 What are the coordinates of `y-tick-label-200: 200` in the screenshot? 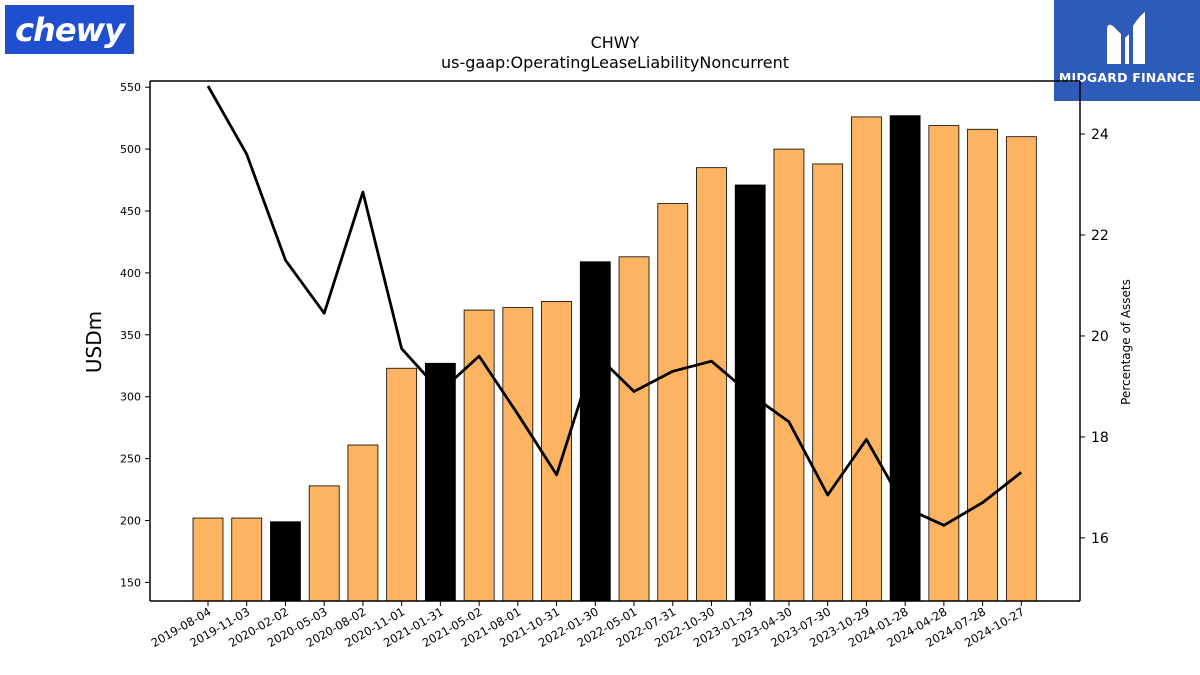 It's located at (130, 521).